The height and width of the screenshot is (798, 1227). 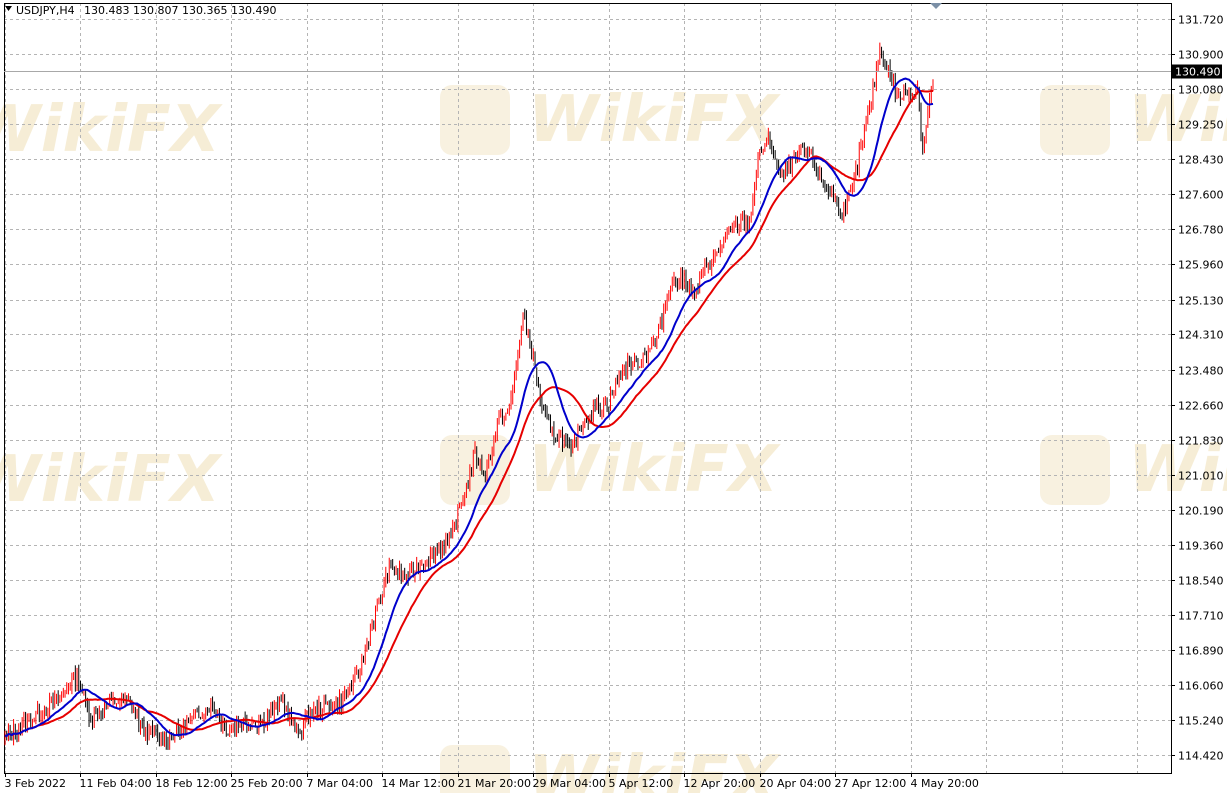 What do you see at coordinates (180, 10) in the screenshot?
I see `ohlc-readout: 130.483 130.807 130.365 130.490` at bounding box center [180, 10].